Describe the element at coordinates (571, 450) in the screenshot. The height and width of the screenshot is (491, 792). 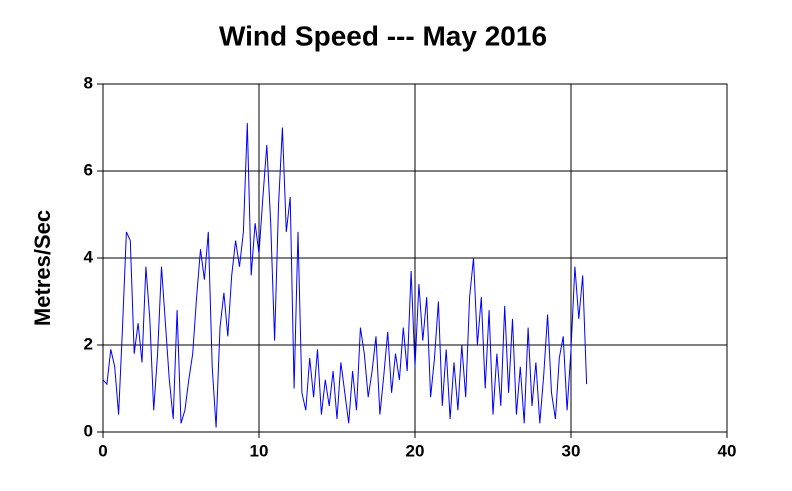
I see `x-tick-label: 30` at that location.